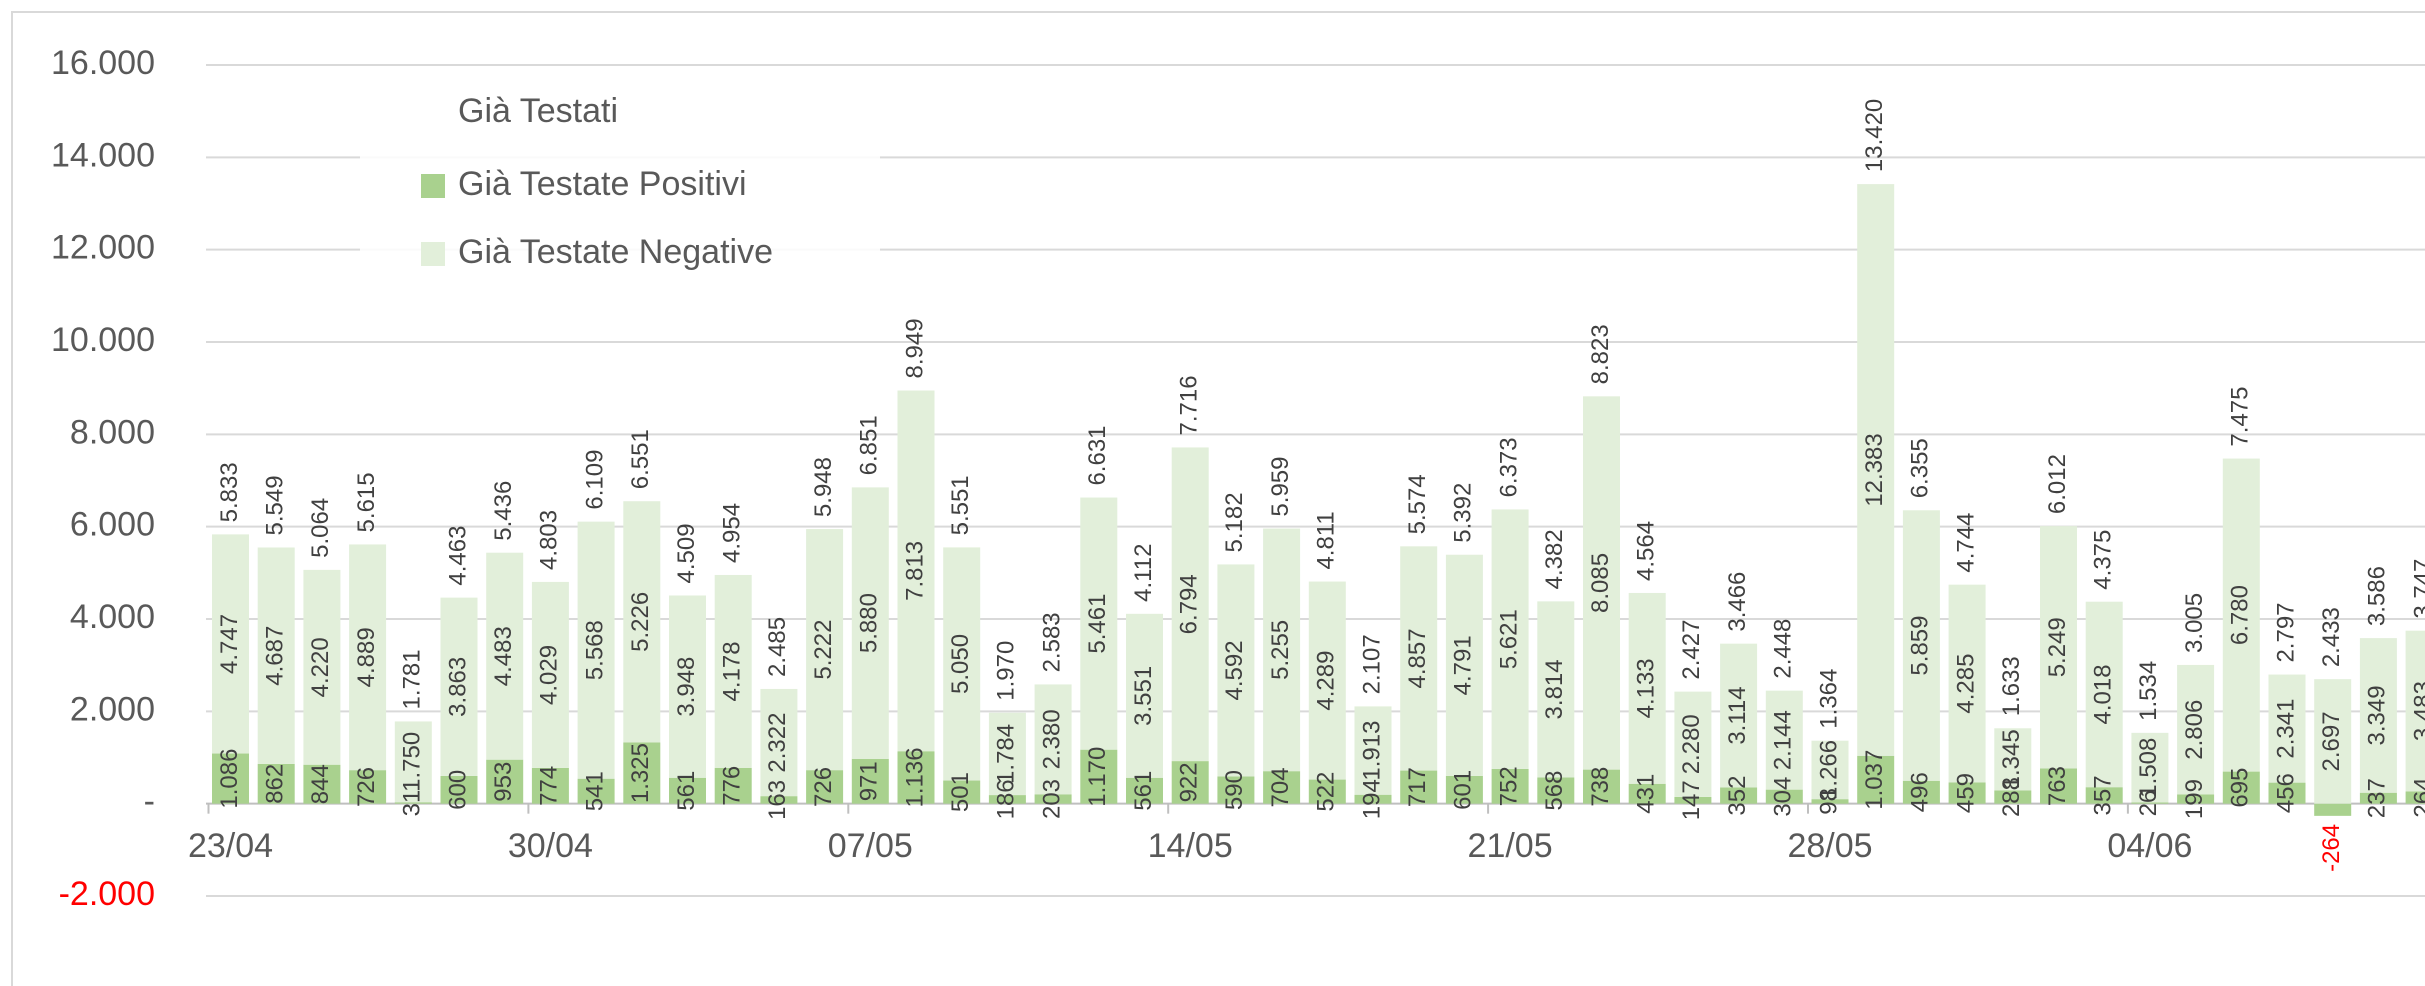 The width and height of the screenshot is (2425, 986). Describe the element at coordinates (2331, 848) in the screenshot. I see `data-label: -264` at that location.